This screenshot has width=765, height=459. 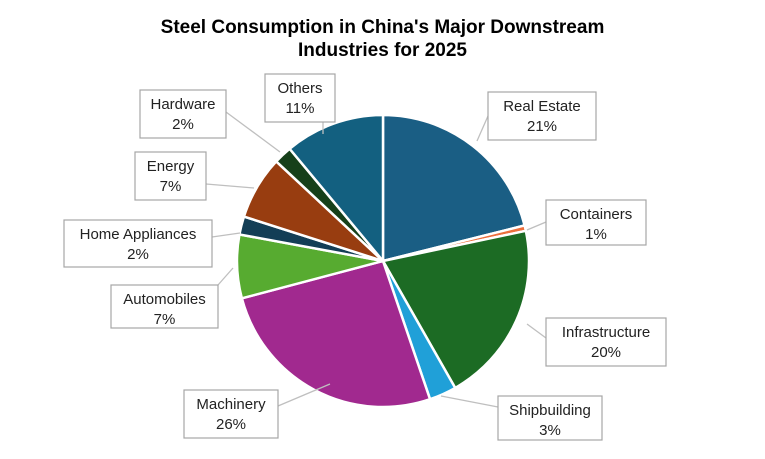 What do you see at coordinates (469, 401) in the screenshot?
I see `leader-line-shipbuilding` at bounding box center [469, 401].